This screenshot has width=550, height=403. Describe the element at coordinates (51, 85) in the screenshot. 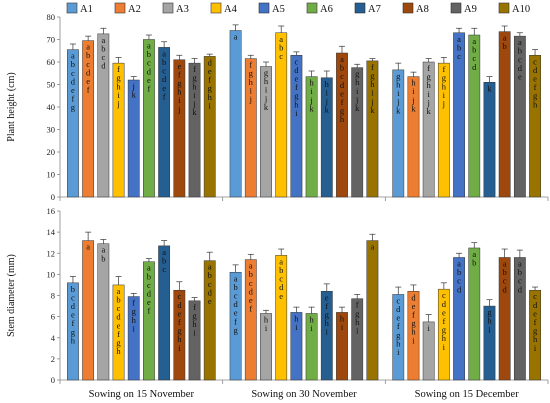

I see `y-tick-label: 50` at that location.